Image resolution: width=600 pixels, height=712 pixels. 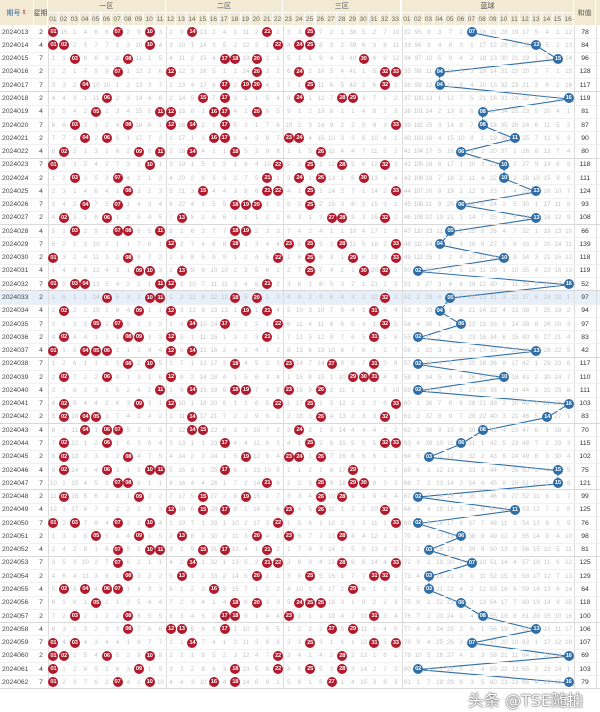 I want to click on red-cell: 2, so click(x=192, y=59).